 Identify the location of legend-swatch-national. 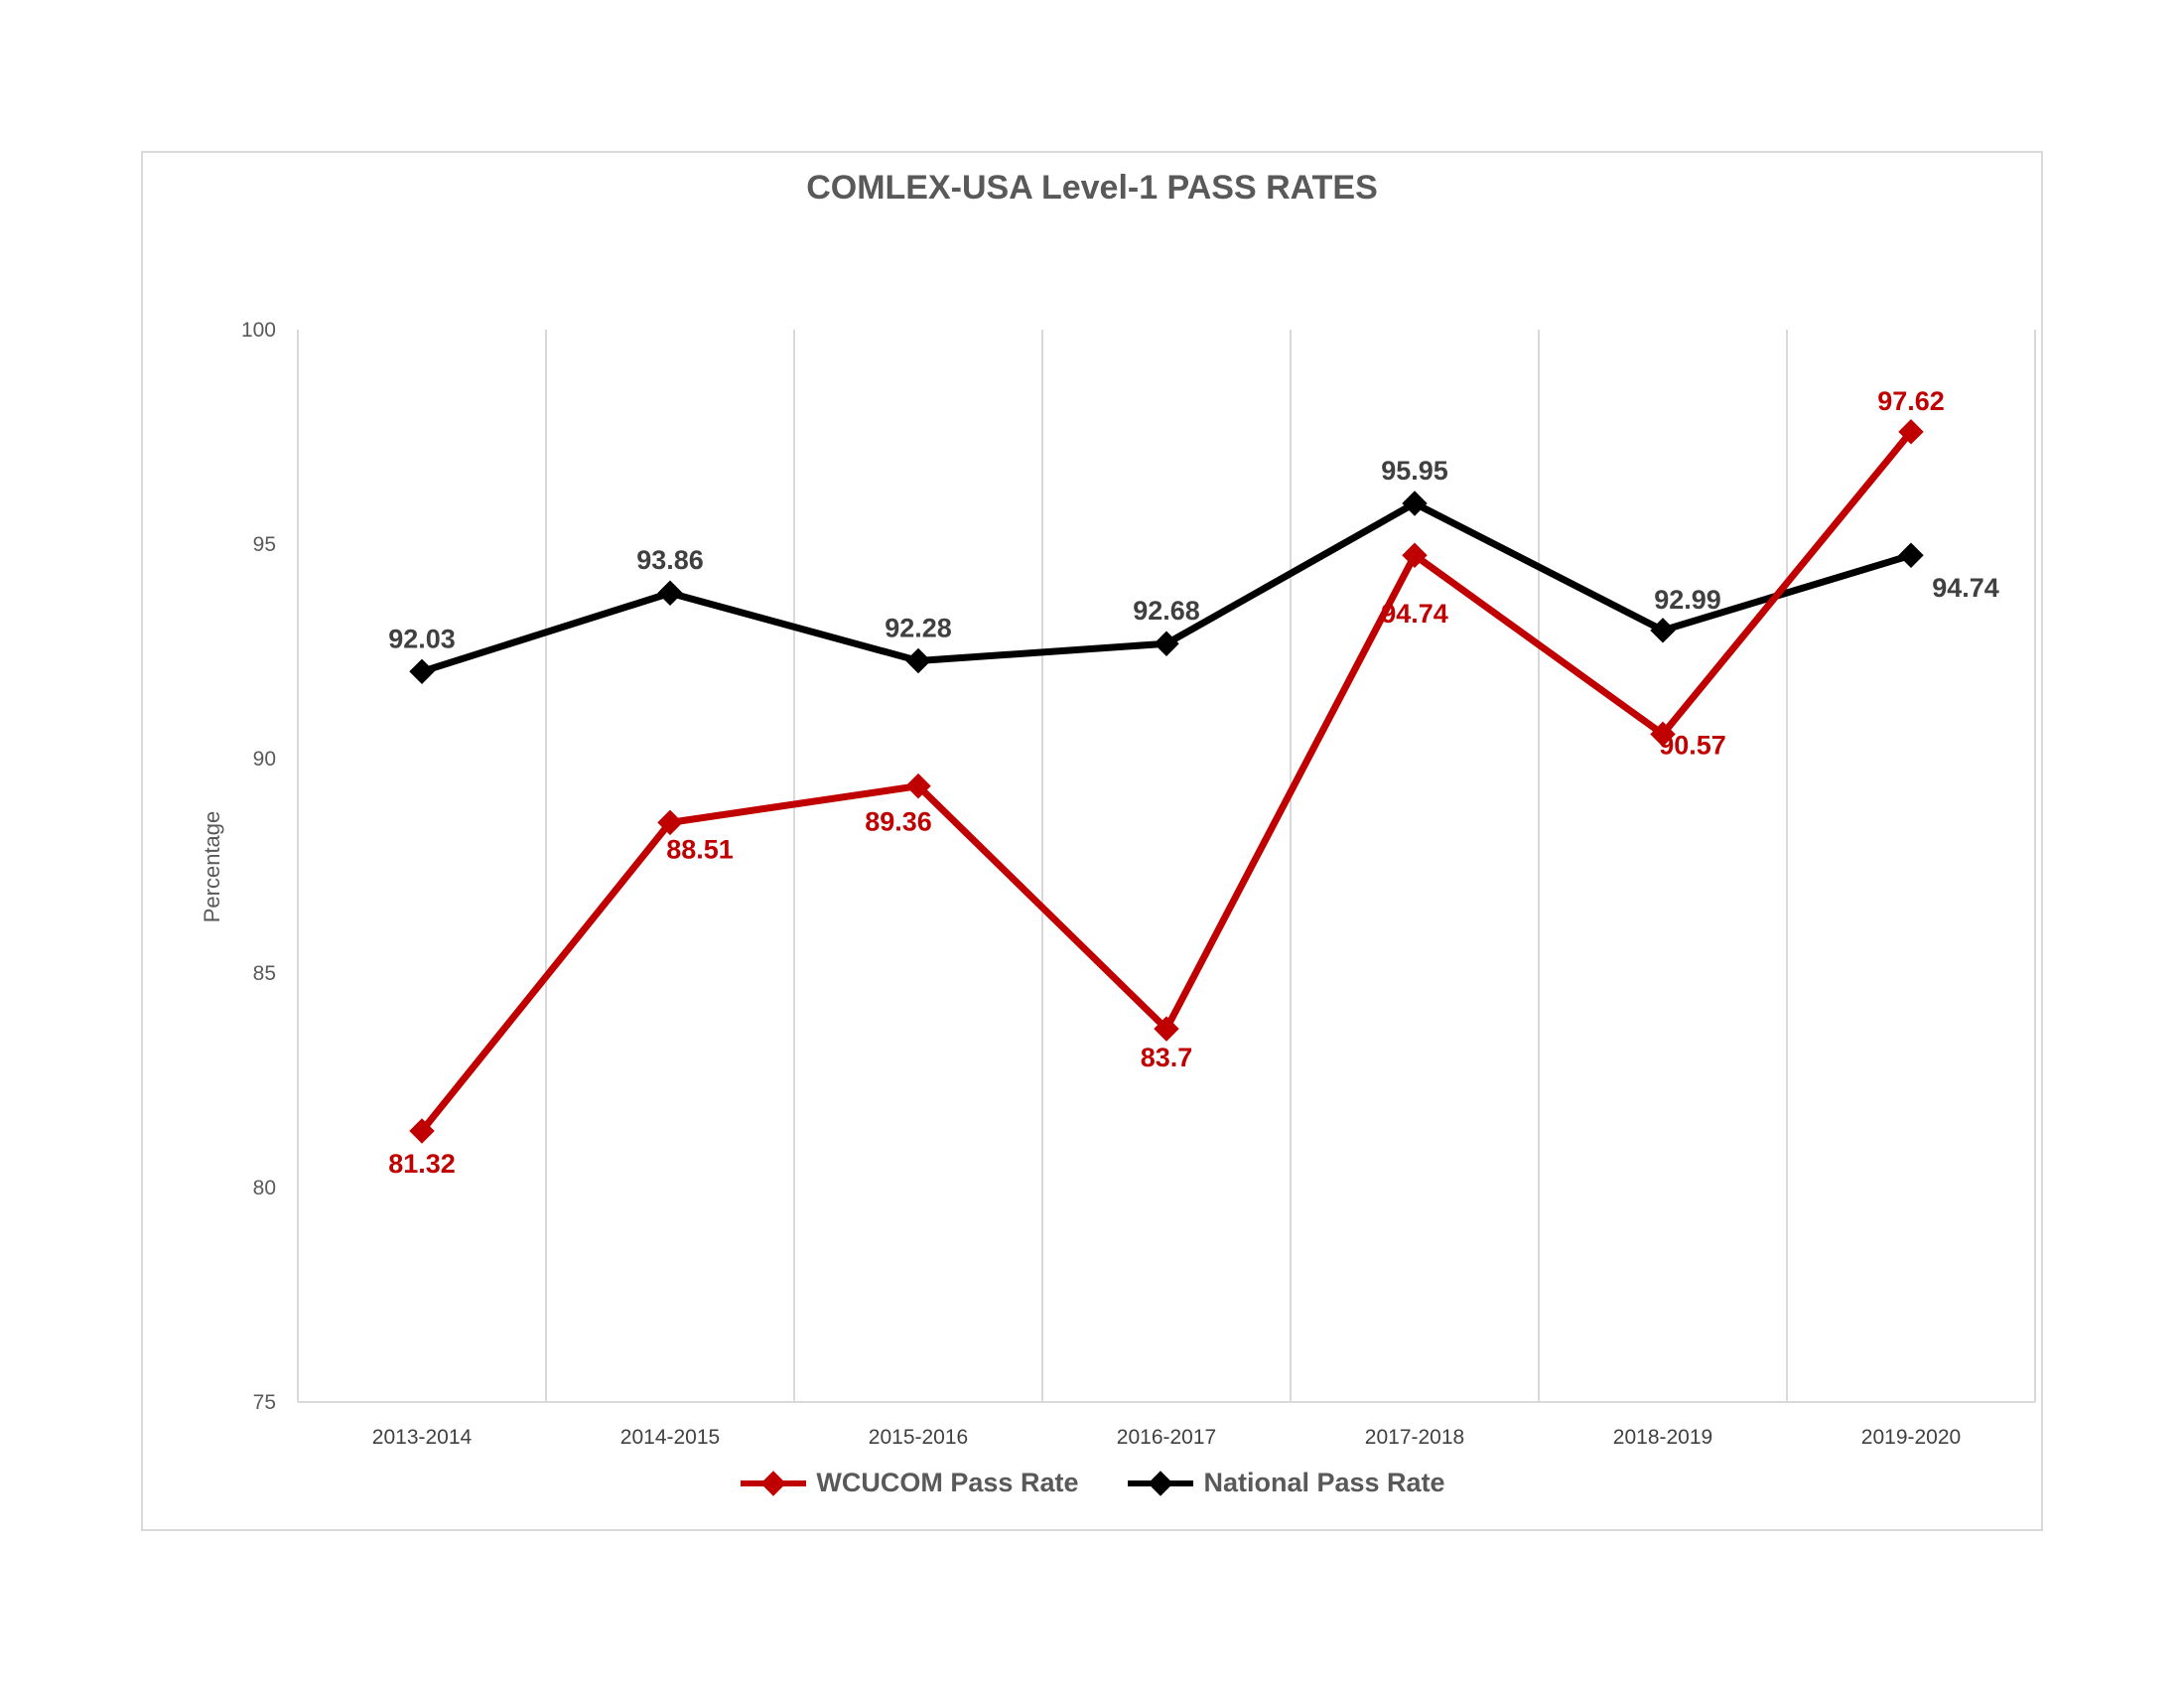
(1161, 1483).